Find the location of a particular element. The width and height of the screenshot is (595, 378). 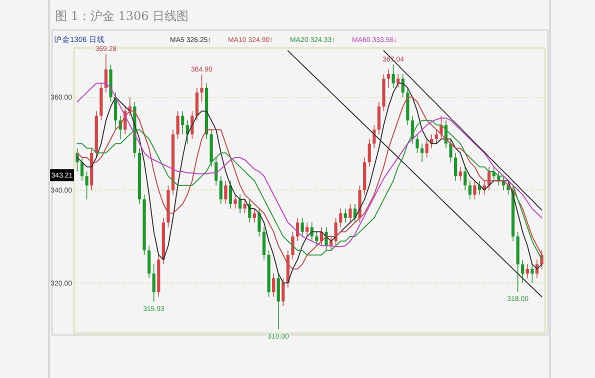

chart-title: 图 1：沪金 1306 日线图 is located at coordinates (122, 16).